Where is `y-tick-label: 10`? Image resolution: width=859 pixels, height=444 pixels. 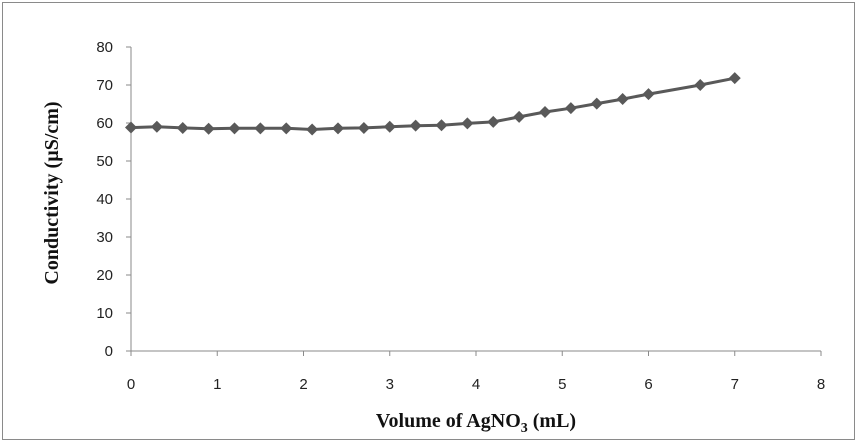 y-tick-label: 10 is located at coordinates (104, 313).